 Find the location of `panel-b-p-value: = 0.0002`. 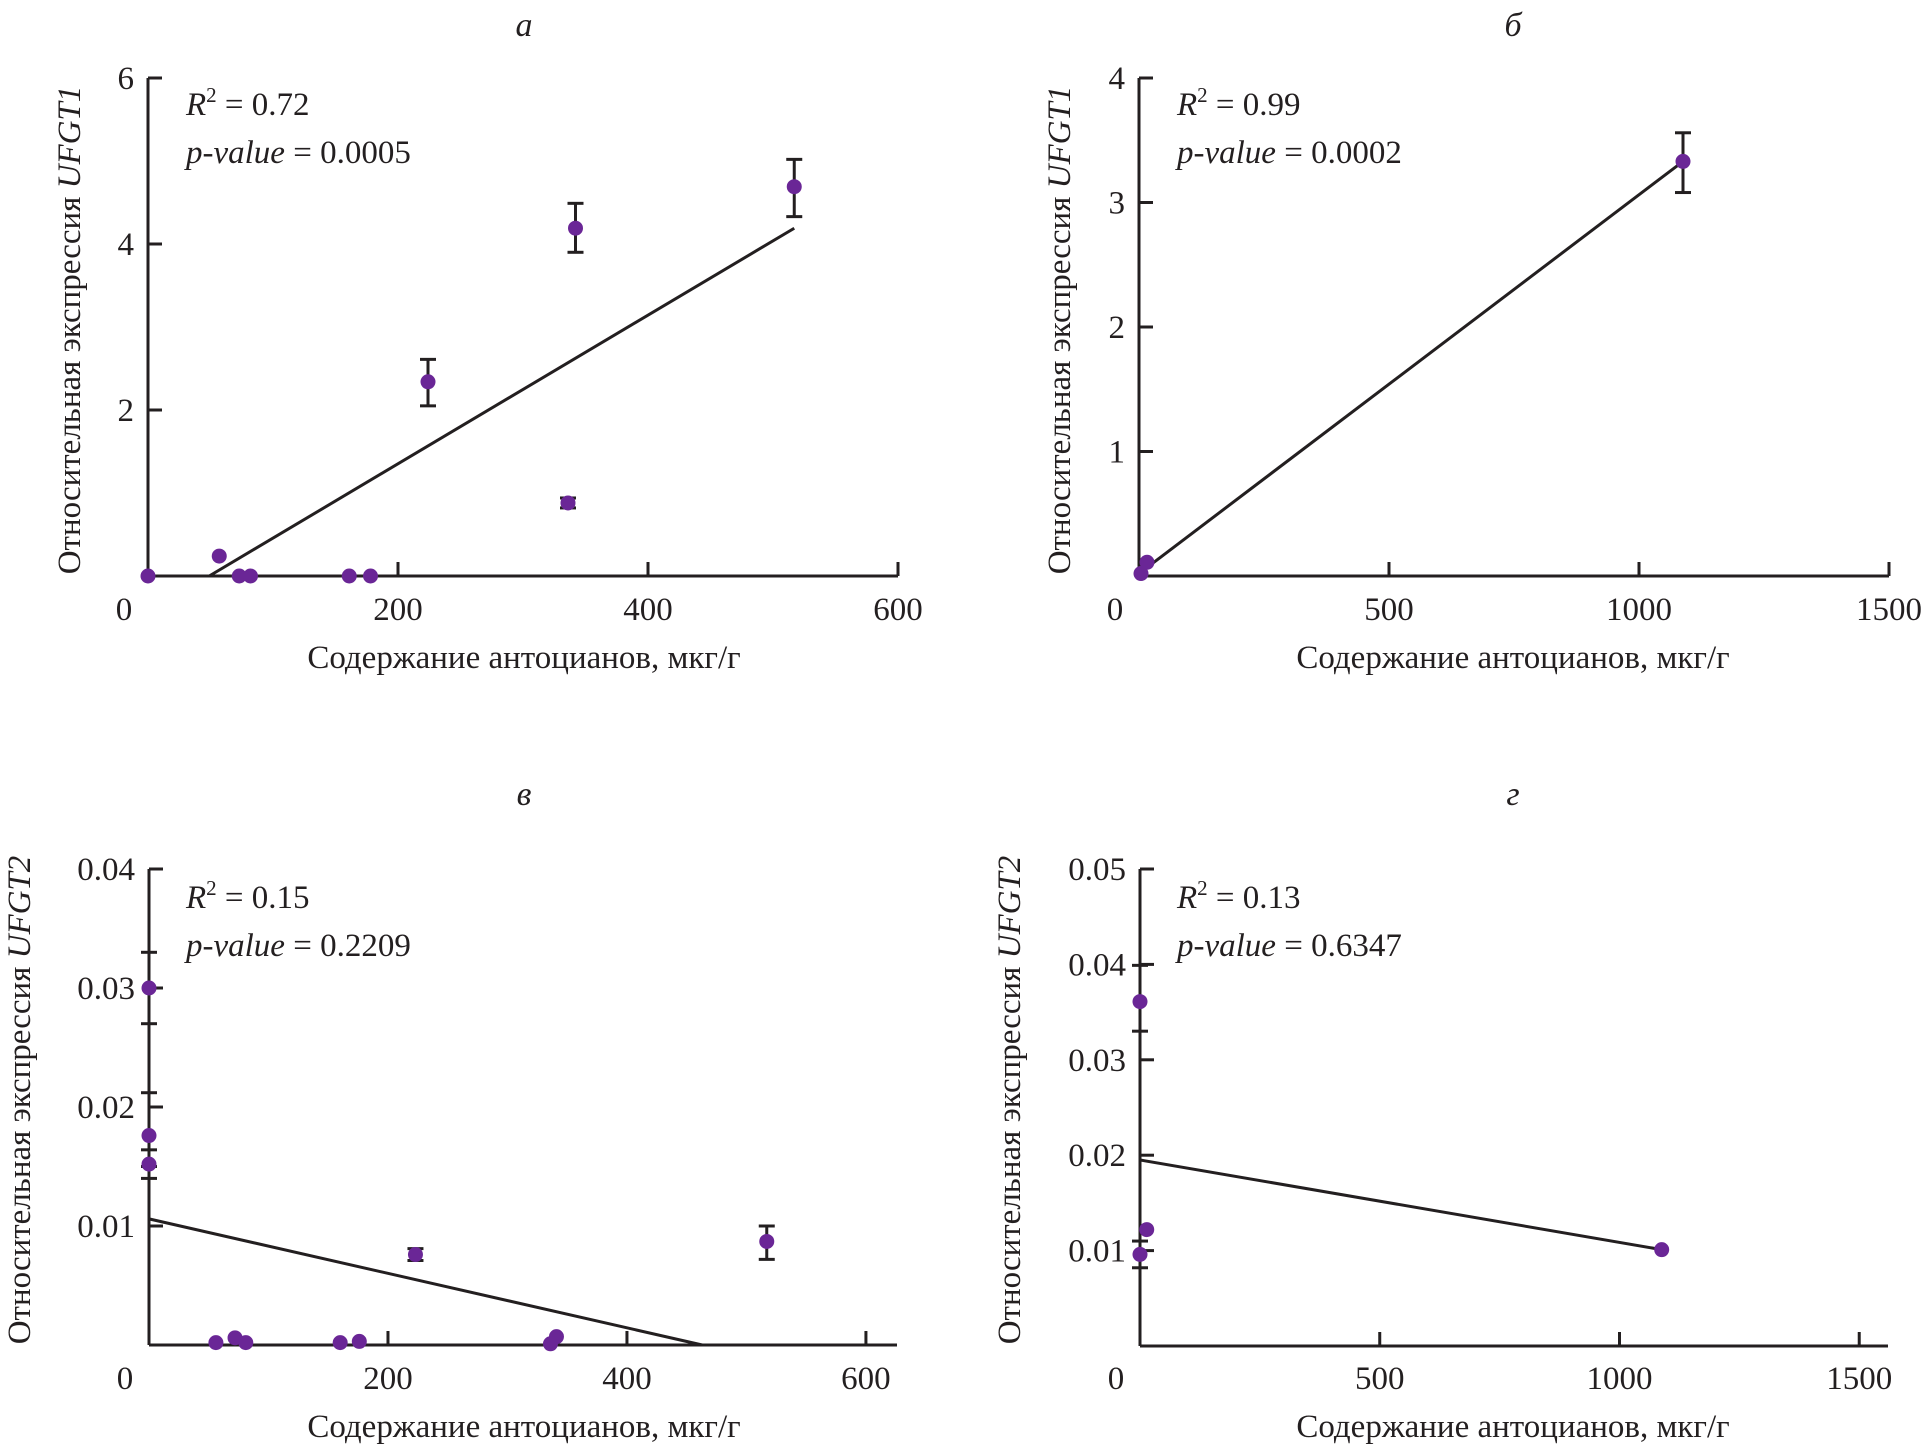

panel-b-p-value: = 0.0002 is located at coordinates (1339, 153).